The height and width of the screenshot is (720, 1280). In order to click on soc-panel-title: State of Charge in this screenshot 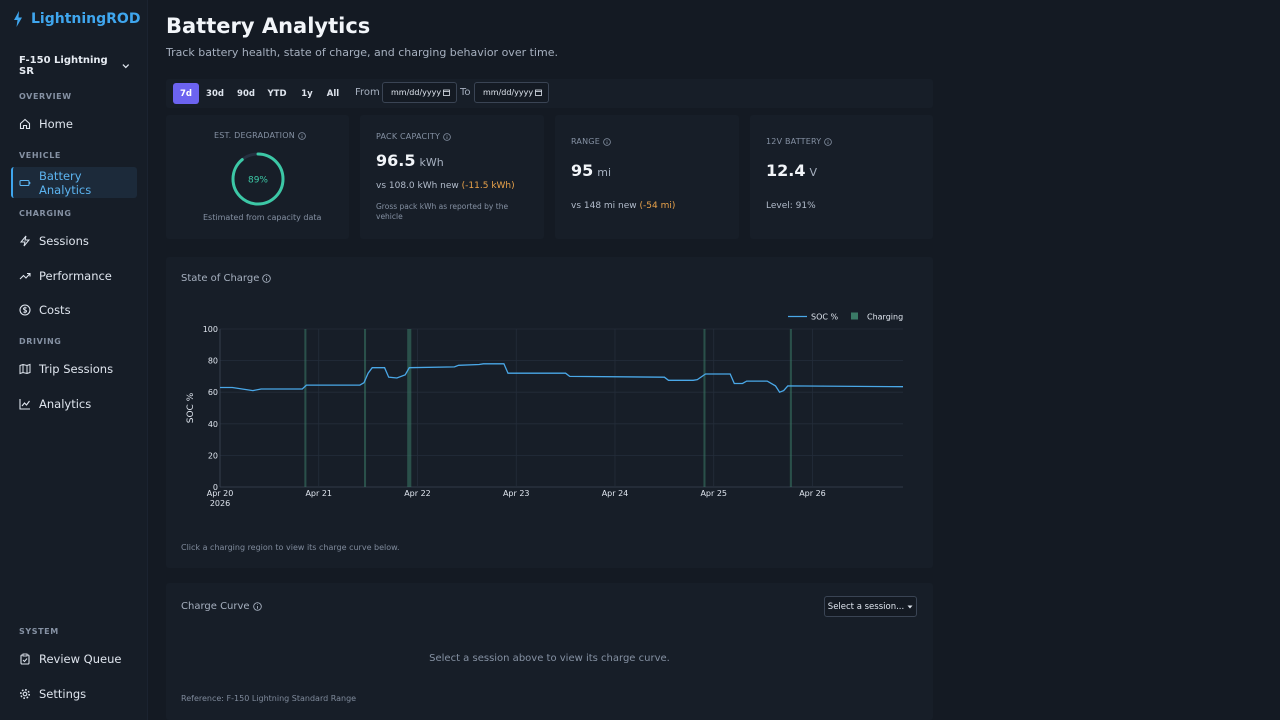, I will do `click(226, 278)`.